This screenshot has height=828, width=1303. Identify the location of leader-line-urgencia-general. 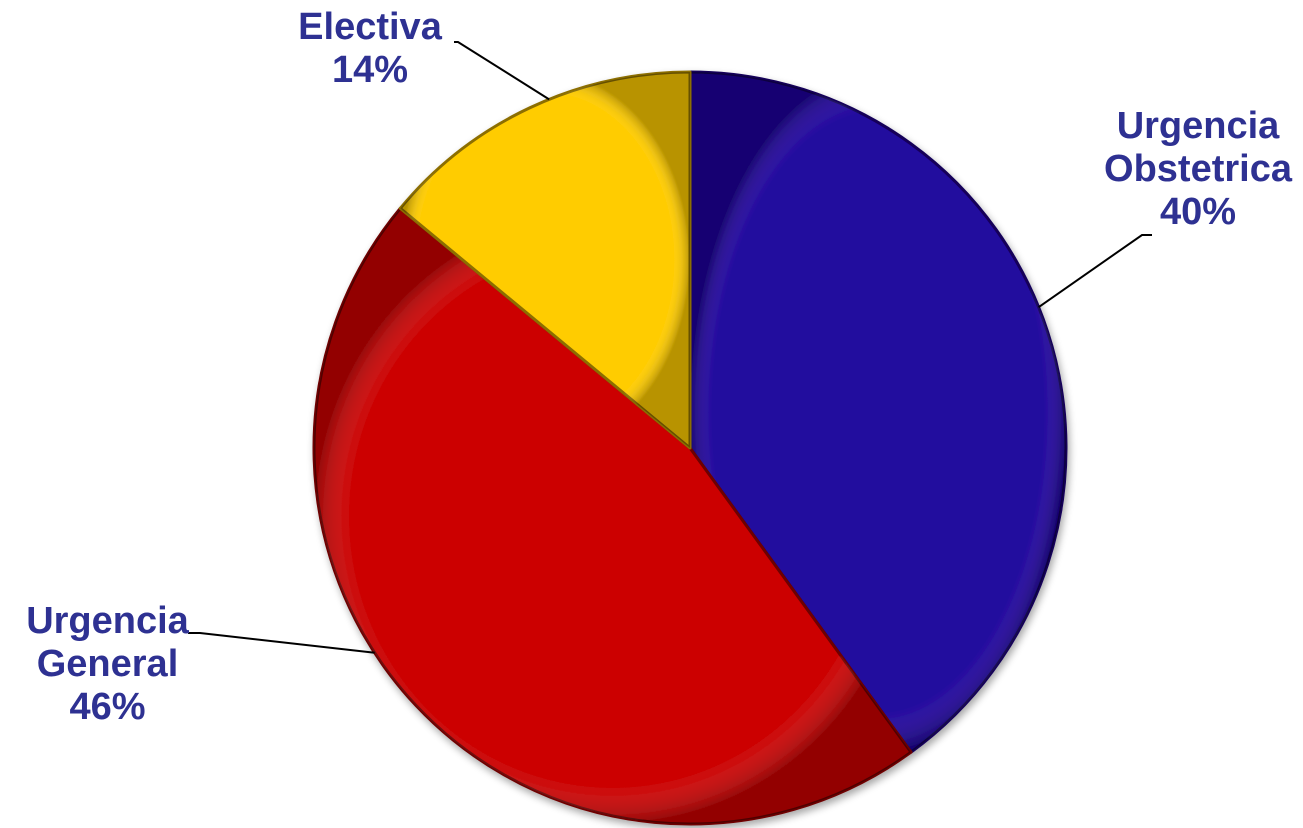
(281, 643).